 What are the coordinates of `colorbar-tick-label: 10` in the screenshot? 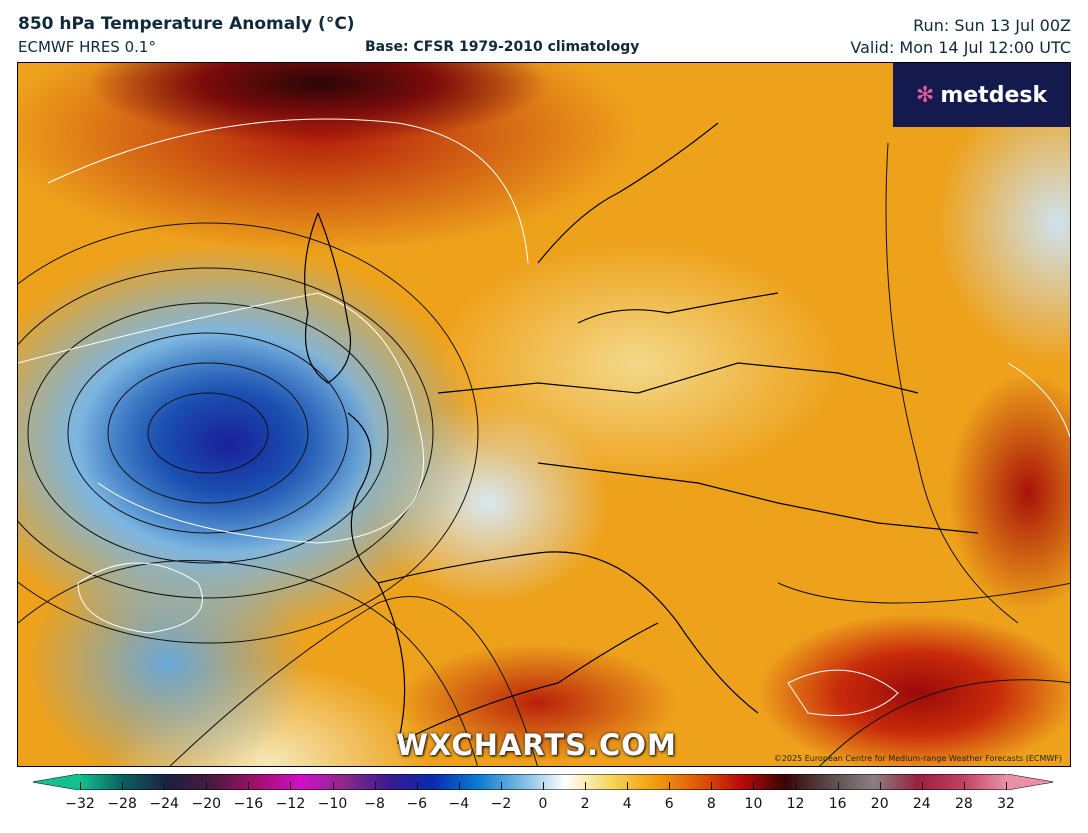 It's located at (753, 804).